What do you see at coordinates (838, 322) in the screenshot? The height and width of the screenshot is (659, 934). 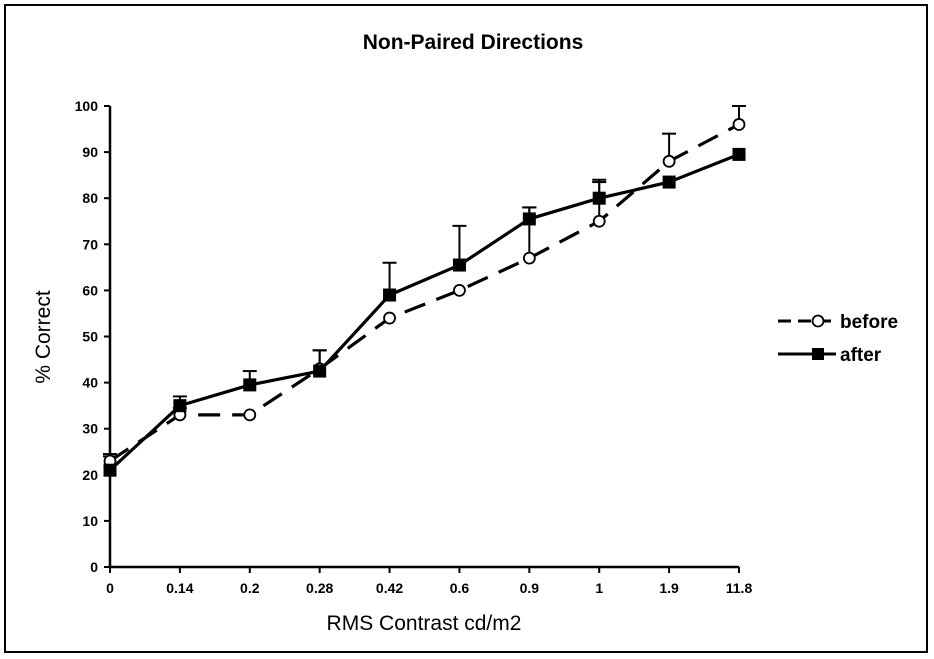 I see `legend-item-before: before` at bounding box center [838, 322].